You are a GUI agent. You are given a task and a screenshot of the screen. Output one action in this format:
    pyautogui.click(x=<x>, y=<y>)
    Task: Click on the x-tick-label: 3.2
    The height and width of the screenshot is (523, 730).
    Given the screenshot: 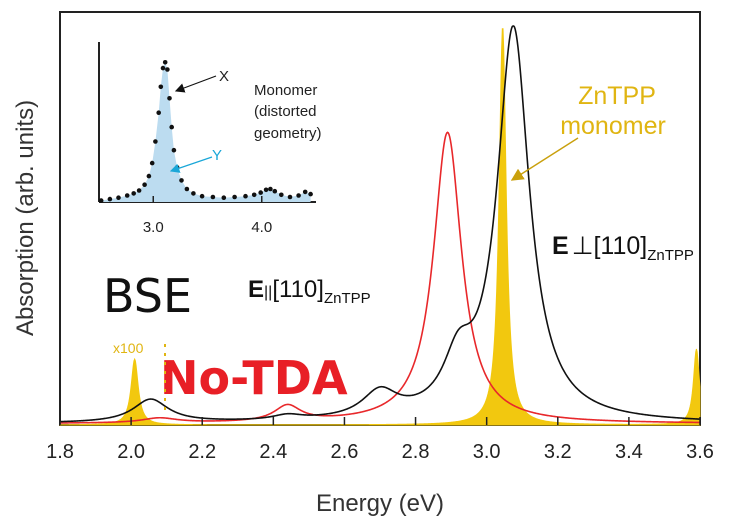 What is the action you would take?
    pyautogui.click(x=558, y=452)
    